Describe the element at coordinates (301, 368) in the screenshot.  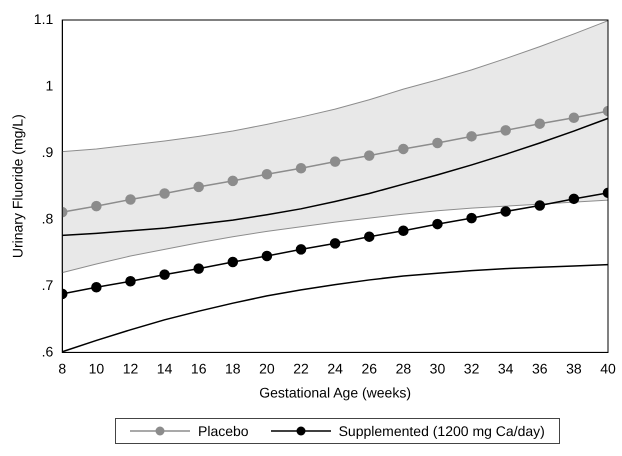
I see `x-tick-label: 22` at that location.